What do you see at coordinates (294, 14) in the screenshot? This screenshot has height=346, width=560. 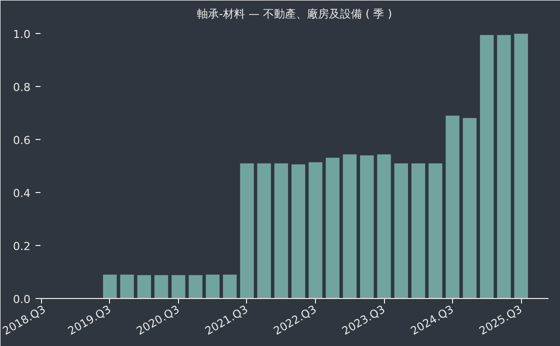 I see `chart-title: 軸承-材料 — 不動產、廠房及設備 ( 季 )` at bounding box center [294, 14].